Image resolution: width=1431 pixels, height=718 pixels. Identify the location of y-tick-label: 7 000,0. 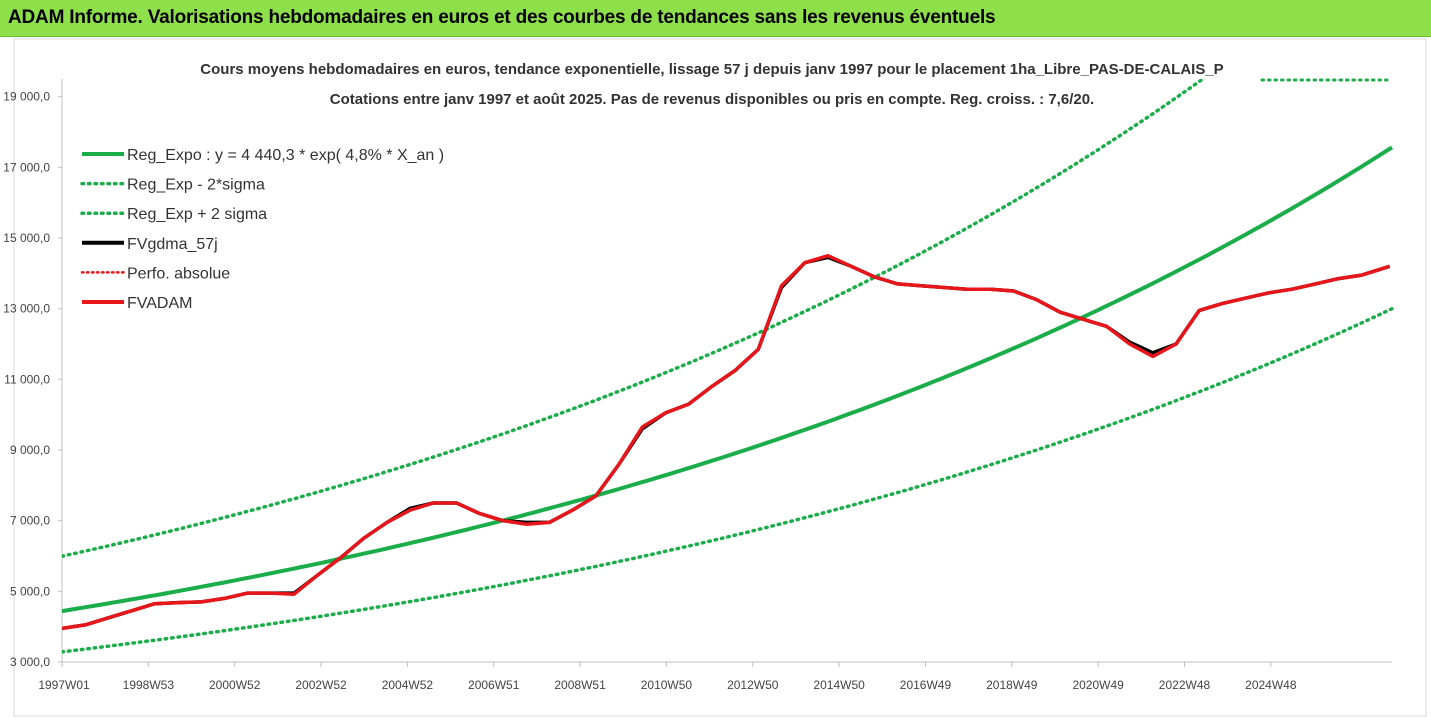
(30, 521).